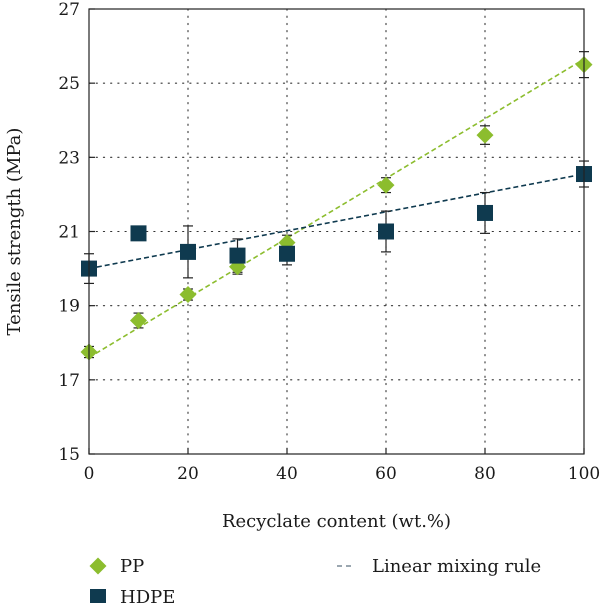  Describe the element at coordinates (69, 381) in the screenshot. I see `y-tick-label: 17` at that location.